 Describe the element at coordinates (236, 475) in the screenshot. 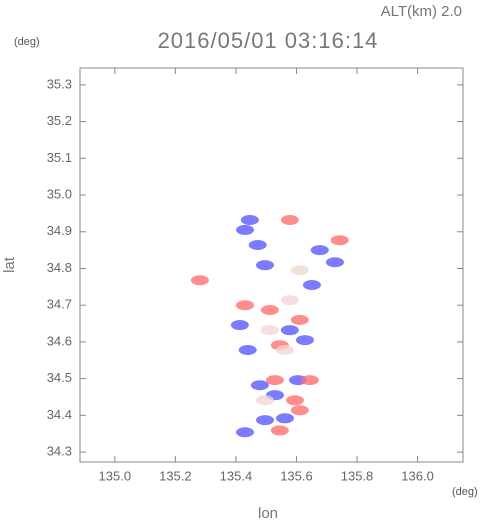

I see `x-tick-label: 135.4` at that location.